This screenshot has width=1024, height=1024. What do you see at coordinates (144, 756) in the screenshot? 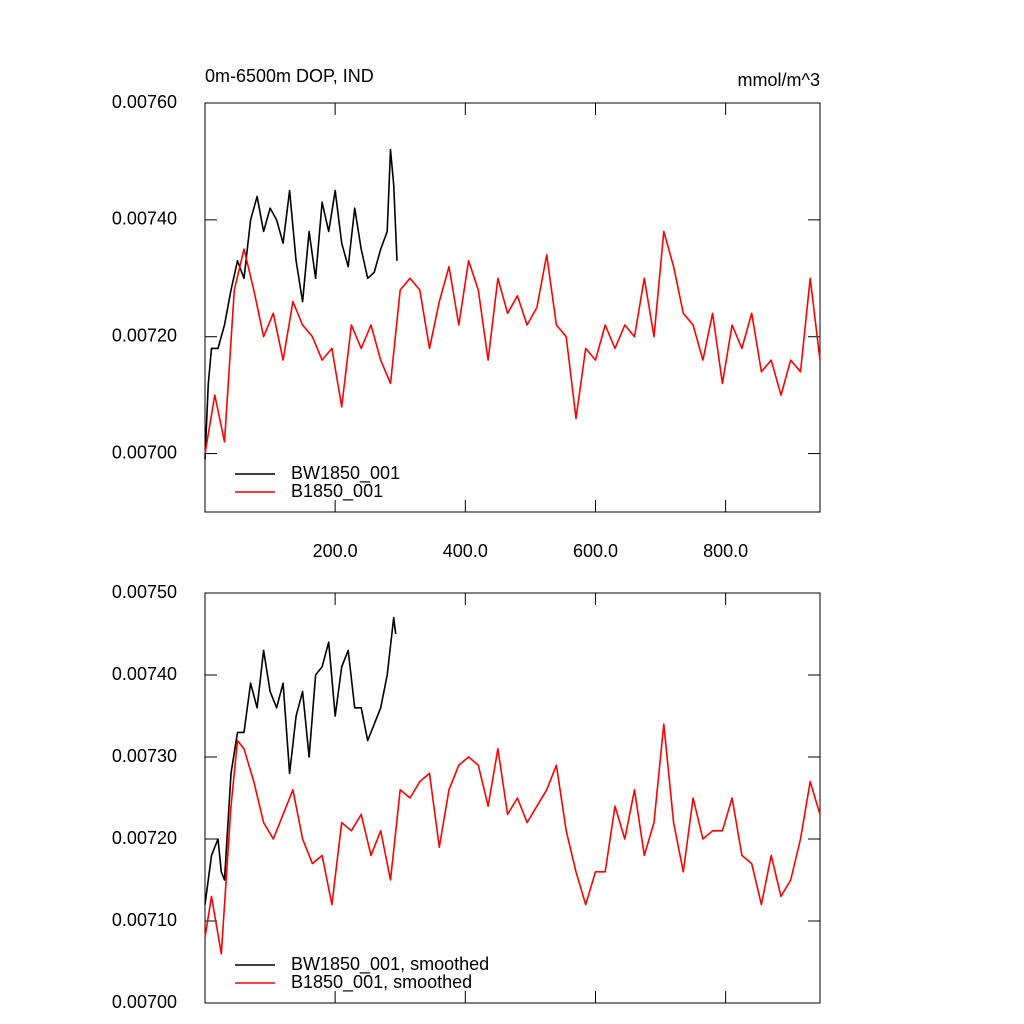
I see `y-tick-label: 0.00730` at bounding box center [144, 756].